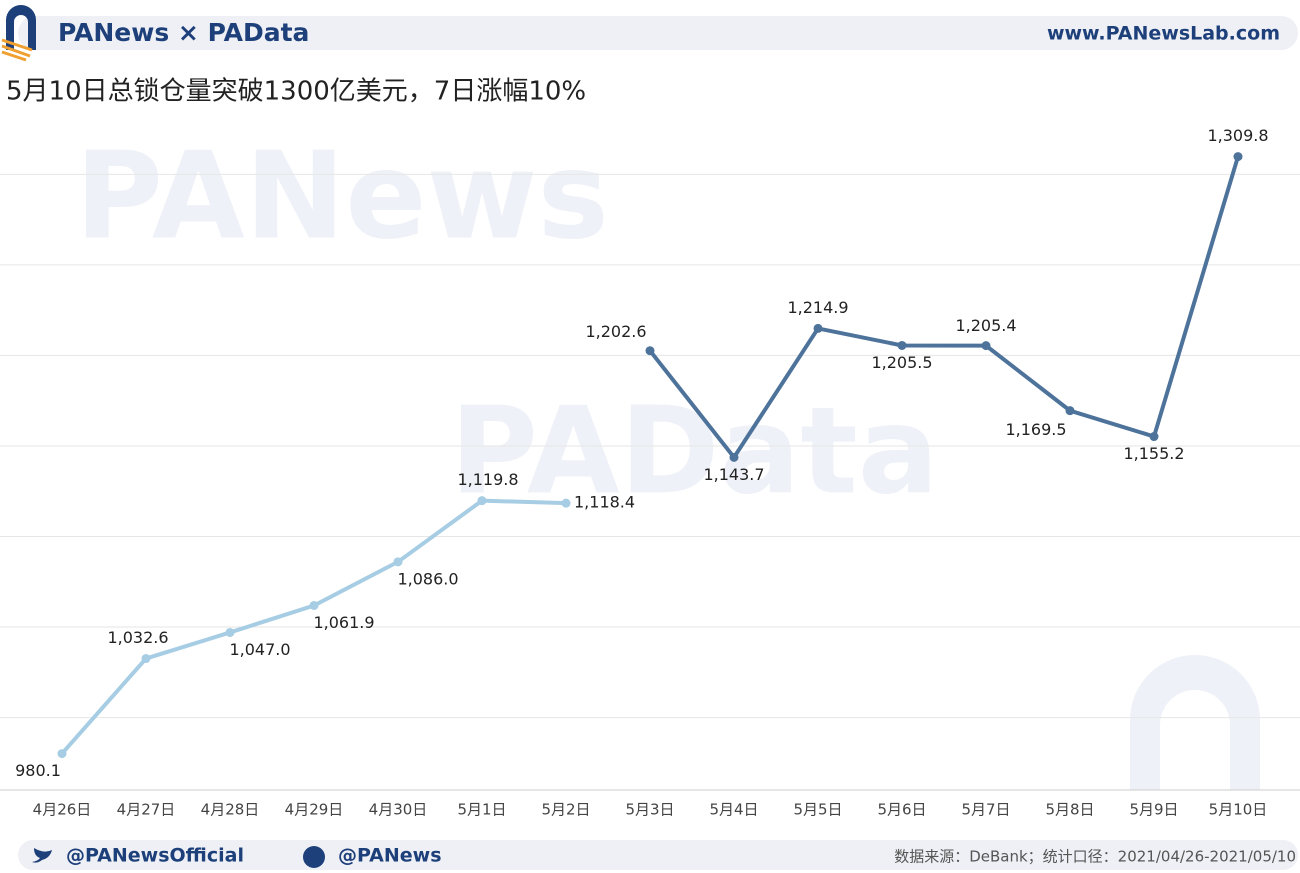 The image size is (1300, 873). What do you see at coordinates (146, 810) in the screenshot?
I see `x-tick-label: 4月27日` at bounding box center [146, 810].